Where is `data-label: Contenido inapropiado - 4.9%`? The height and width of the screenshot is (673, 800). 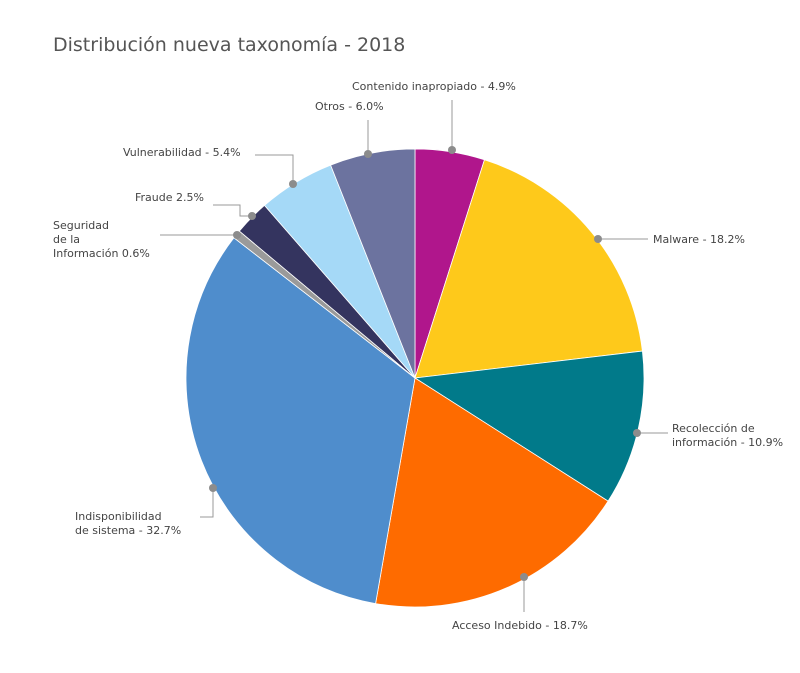
data-label: Contenido inapropiado - 4.9% is located at coordinates (434, 86).